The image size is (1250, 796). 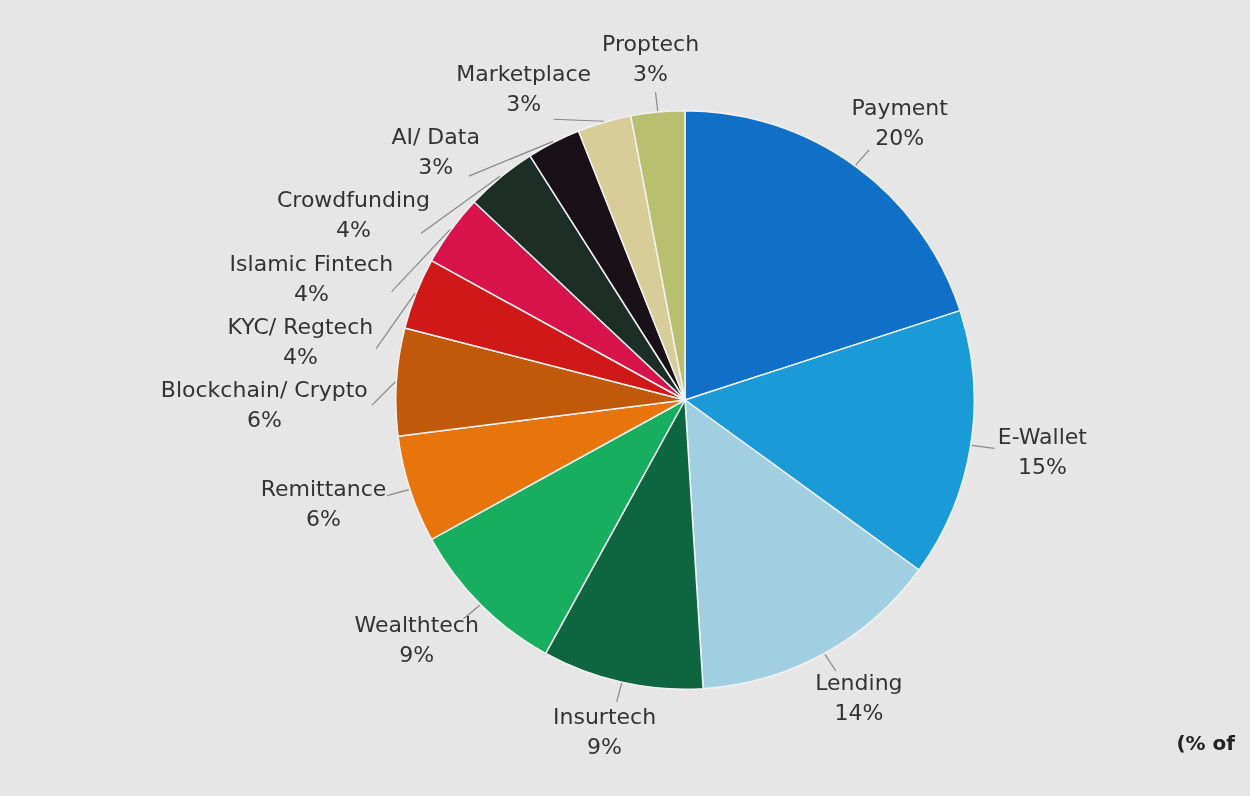 I want to click on text: (% of, so click(x=1206, y=743).